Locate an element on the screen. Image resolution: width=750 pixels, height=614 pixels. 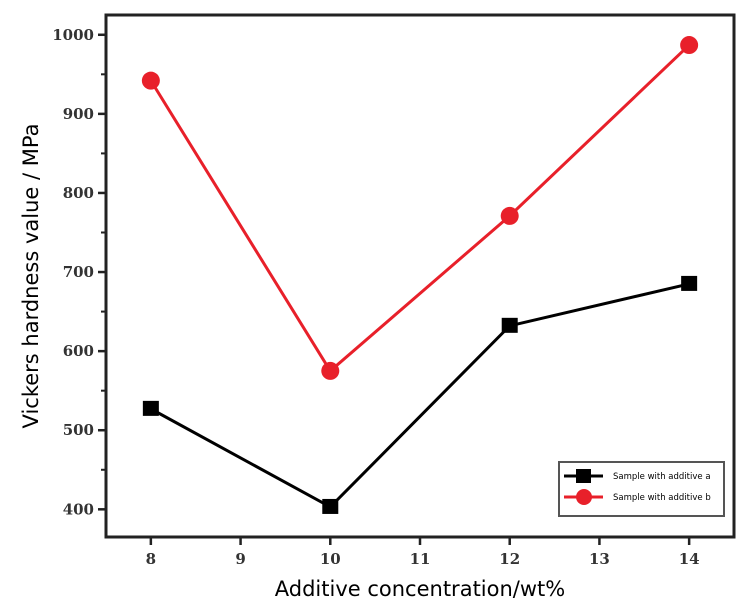
y-tick-label: 700 is located at coordinates (78, 272).